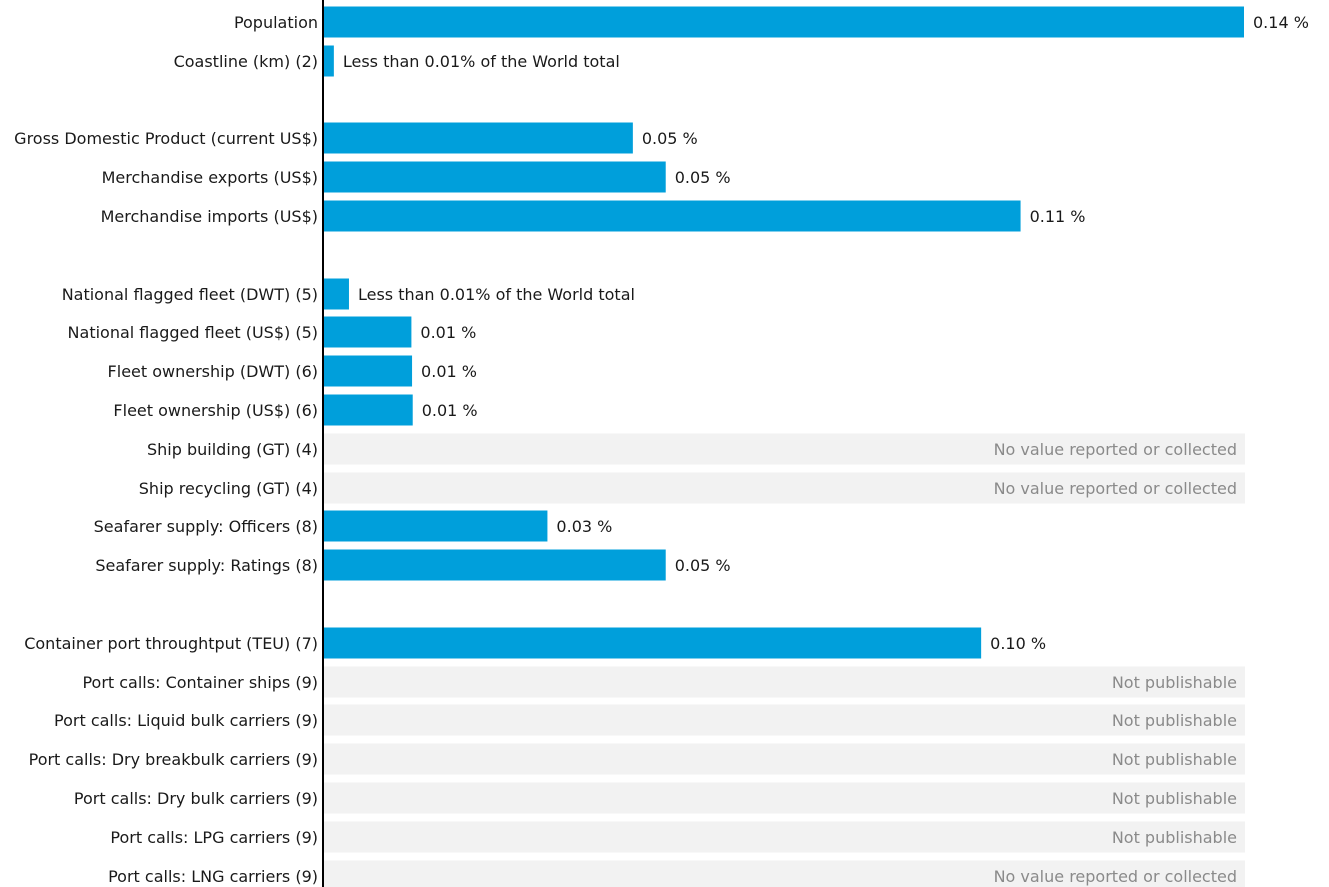 The image size is (1329, 887). Describe the element at coordinates (171, 643) in the screenshot. I see `category-label: Container port throughtput (TEU) (7)` at that location.